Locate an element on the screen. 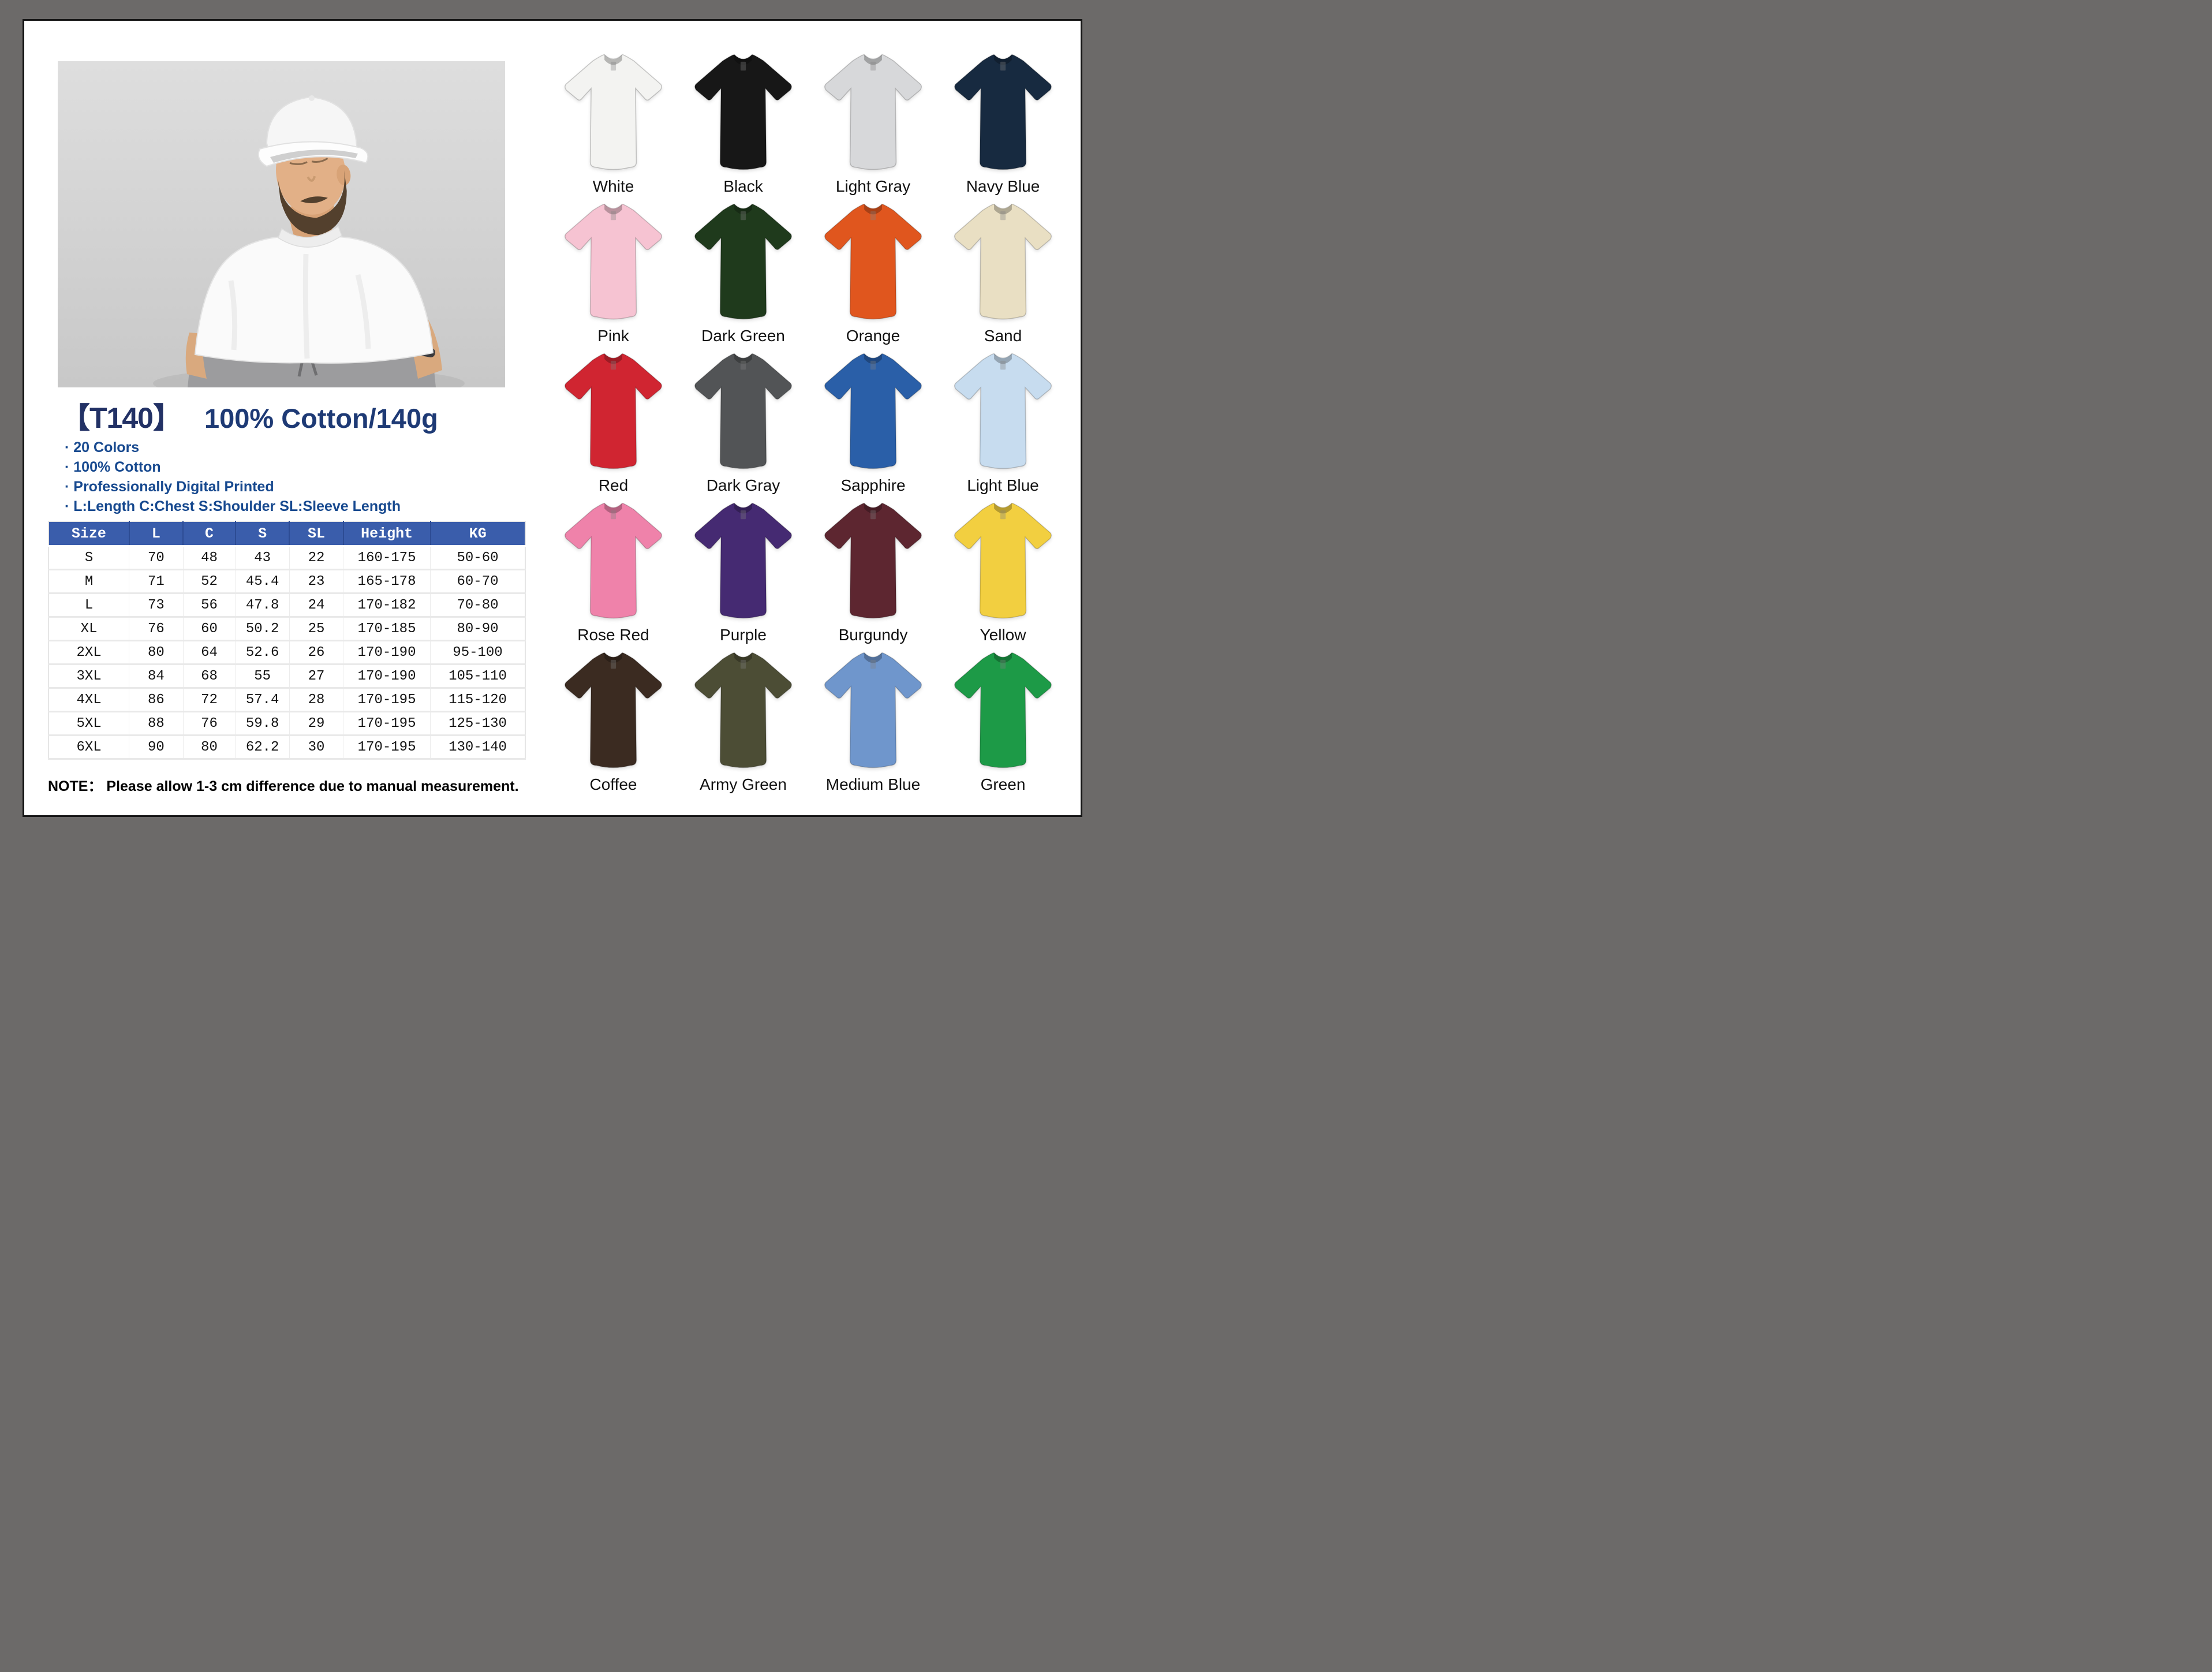 Image resolution: width=2212 pixels, height=1672 pixels. color-label: Dark Green is located at coordinates (743, 336).